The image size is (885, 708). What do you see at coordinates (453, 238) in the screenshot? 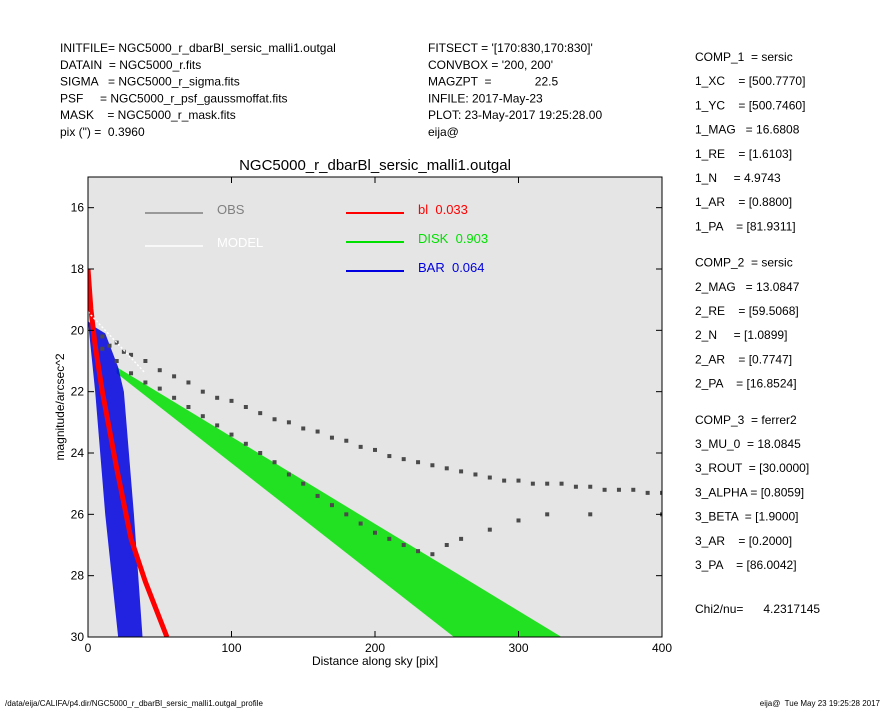
I see `legend-label: DISK 0.903` at bounding box center [453, 238].